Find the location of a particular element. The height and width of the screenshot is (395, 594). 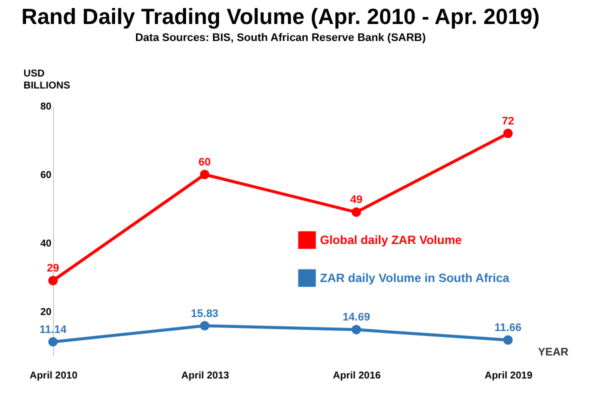

data-label: 14.69 is located at coordinates (356, 318).